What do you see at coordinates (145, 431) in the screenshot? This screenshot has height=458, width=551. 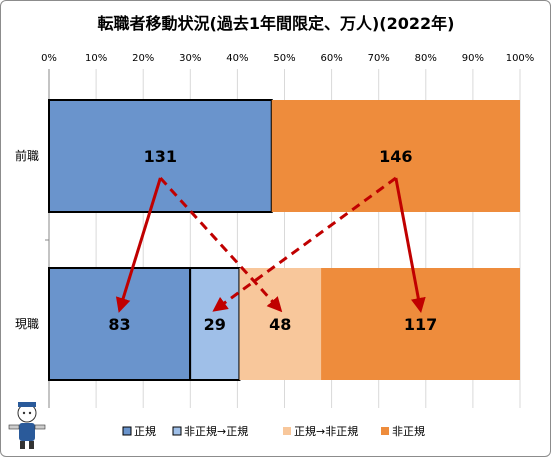 I see `legend-label: 正規` at bounding box center [145, 431].